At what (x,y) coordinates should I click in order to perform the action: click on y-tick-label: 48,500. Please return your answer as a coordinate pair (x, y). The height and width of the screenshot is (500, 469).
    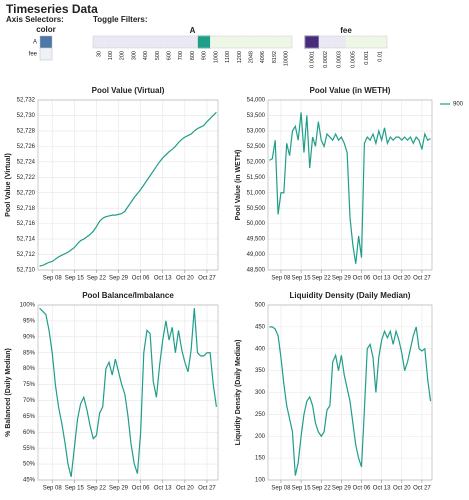
    Looking at the image, I should click on (256, 271).